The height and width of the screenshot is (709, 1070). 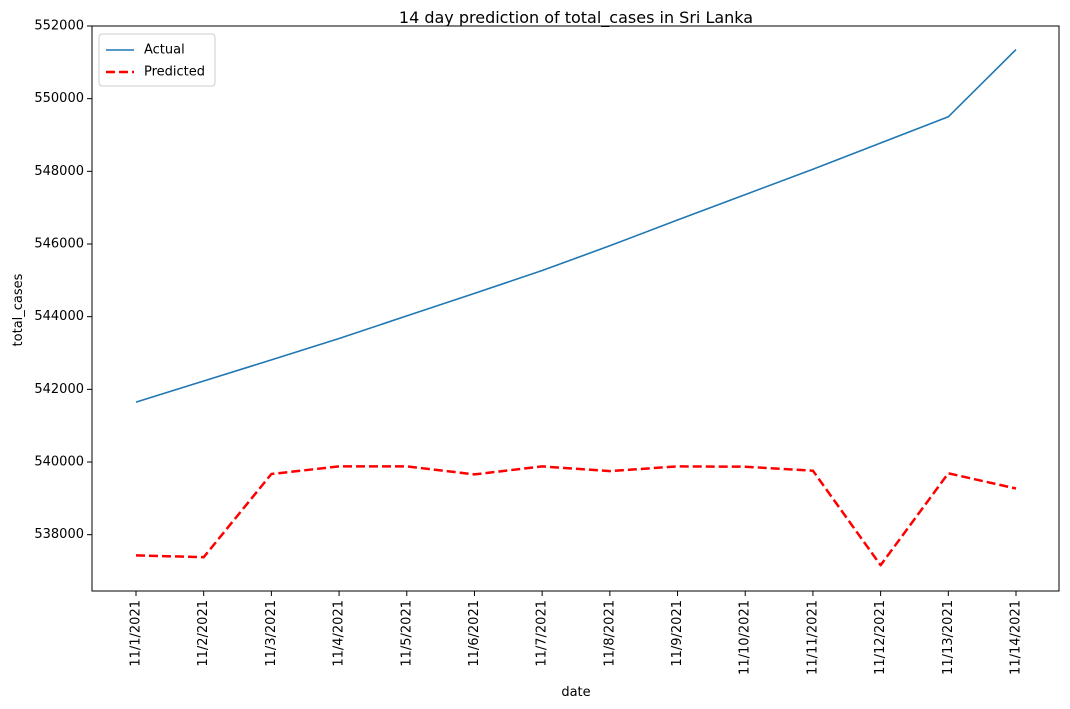 I want to click on legend-label-actual: Actual, so click(x=164, y=50).